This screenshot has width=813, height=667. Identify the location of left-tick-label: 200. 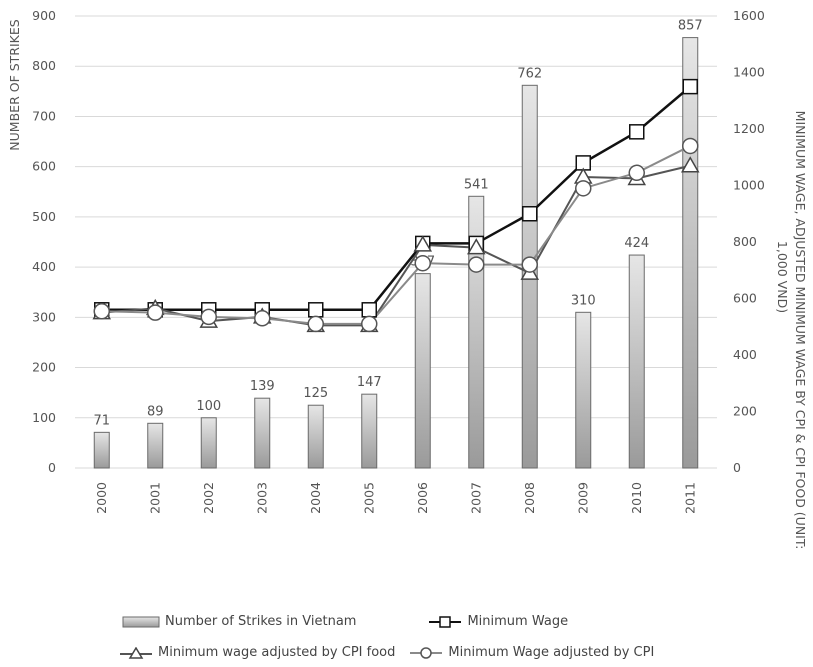
(44, 367).